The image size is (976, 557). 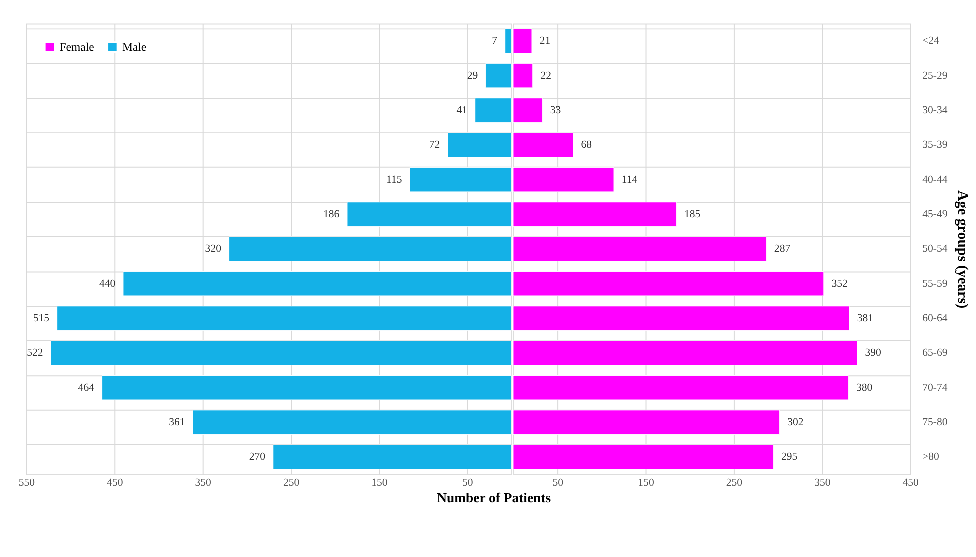 I want to click on y-axis-title: Age groups (years), so click(x=962, y=249).